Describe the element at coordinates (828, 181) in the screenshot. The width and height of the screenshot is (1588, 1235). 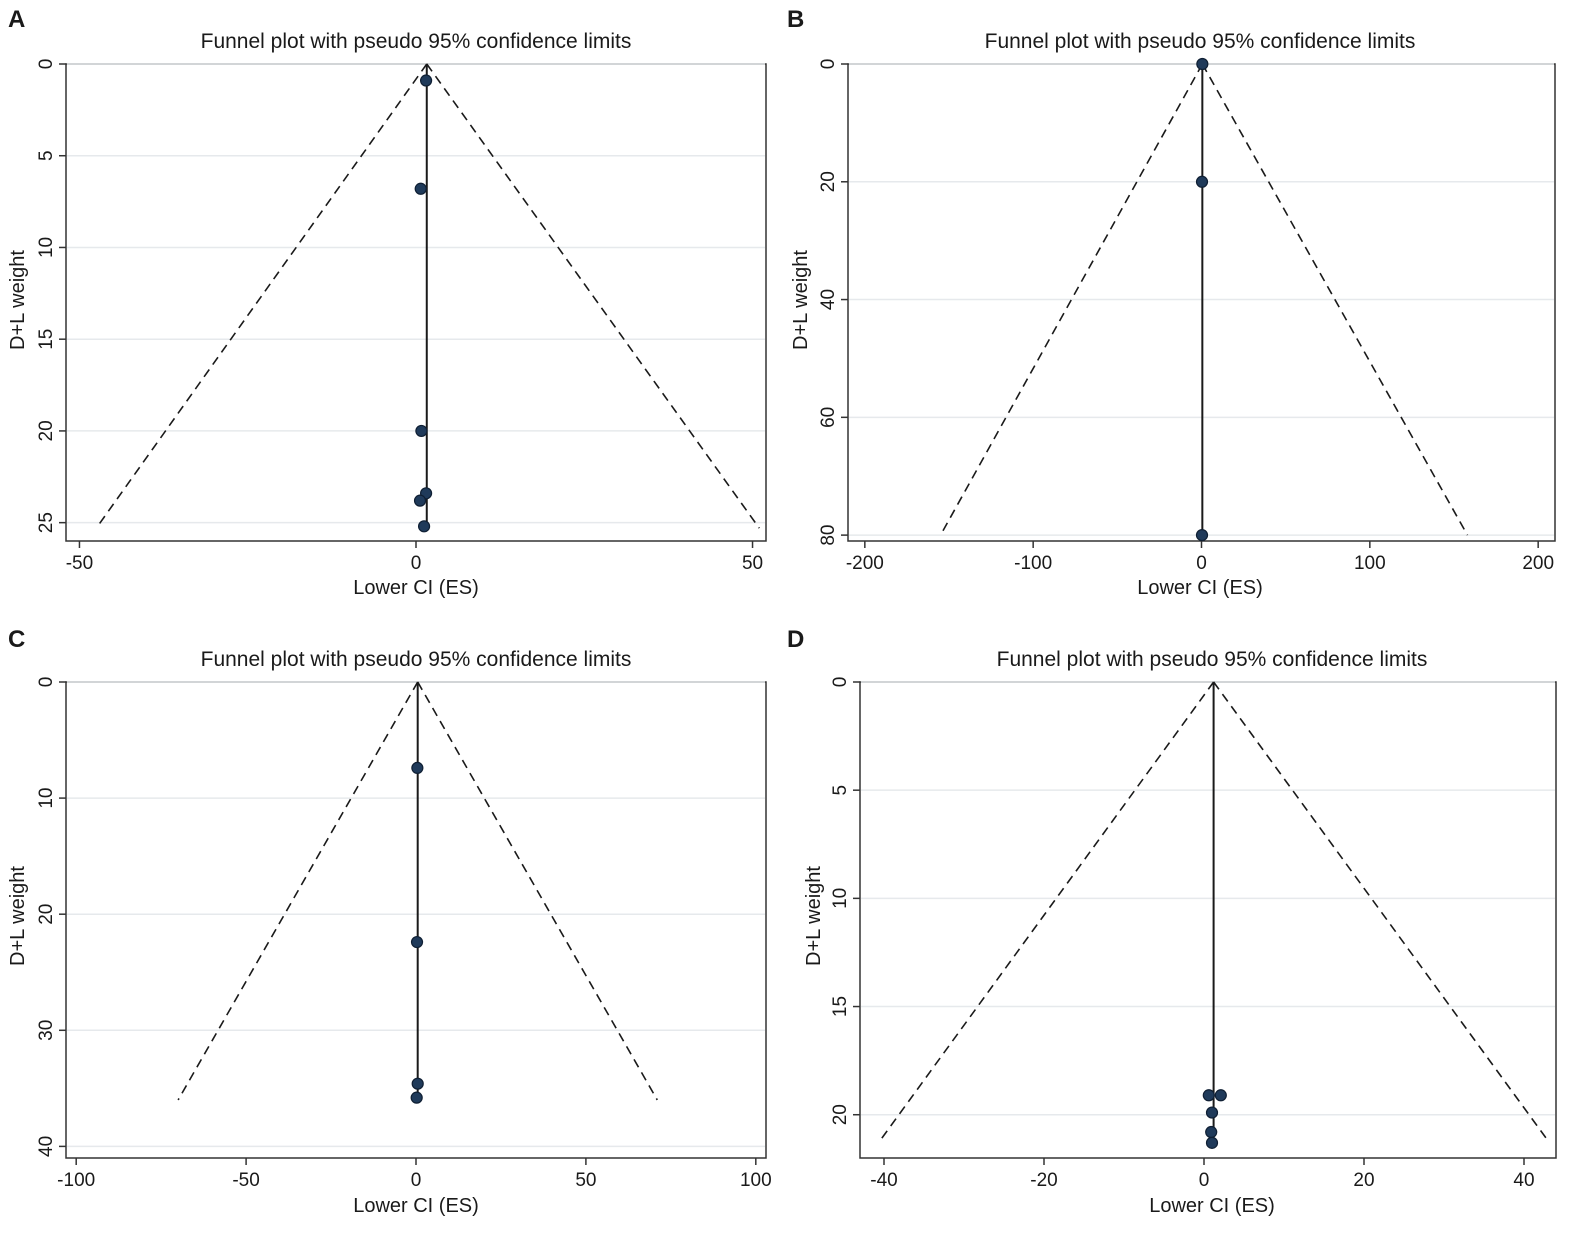
I see `y-tick-label-1: 20` at that location.